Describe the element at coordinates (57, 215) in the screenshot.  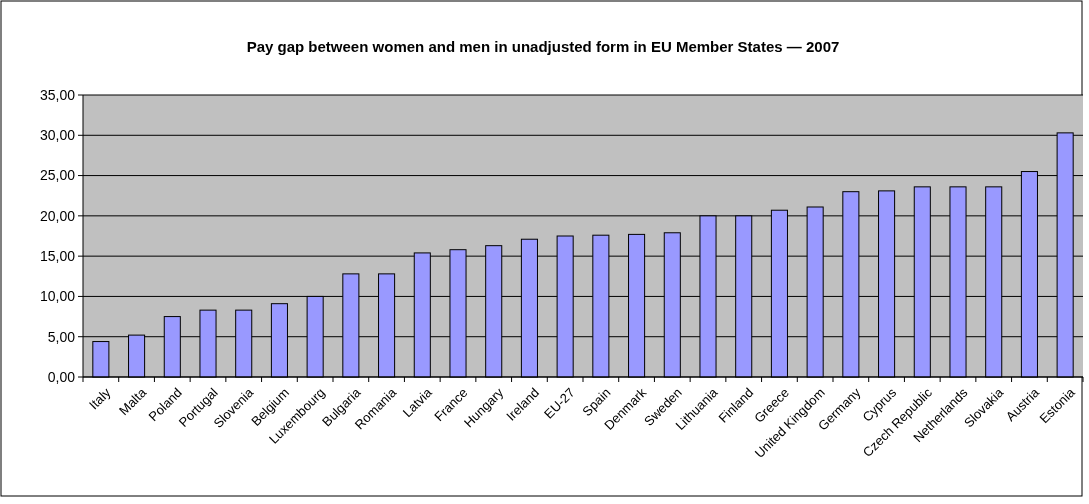
I see `y-tick-label: 20,00` at that location.